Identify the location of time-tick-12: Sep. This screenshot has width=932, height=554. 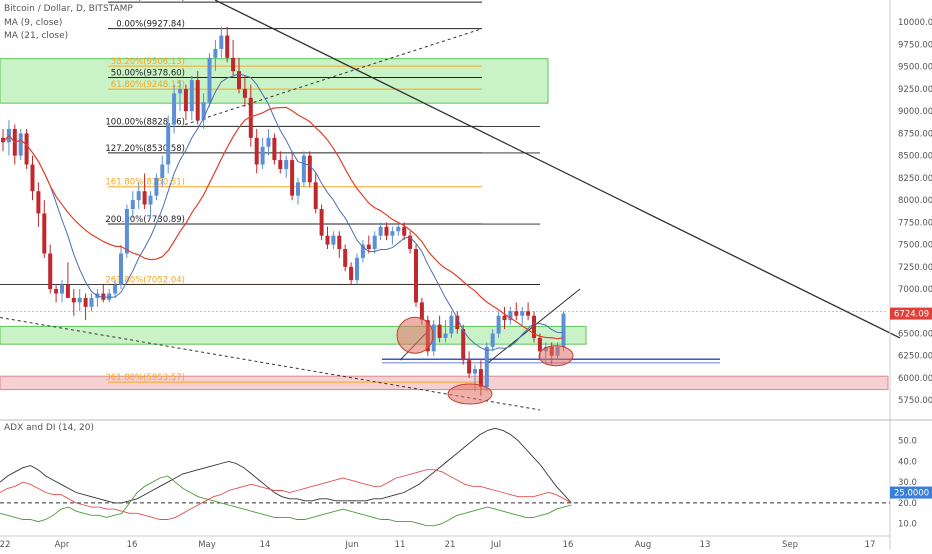
(790, 545).